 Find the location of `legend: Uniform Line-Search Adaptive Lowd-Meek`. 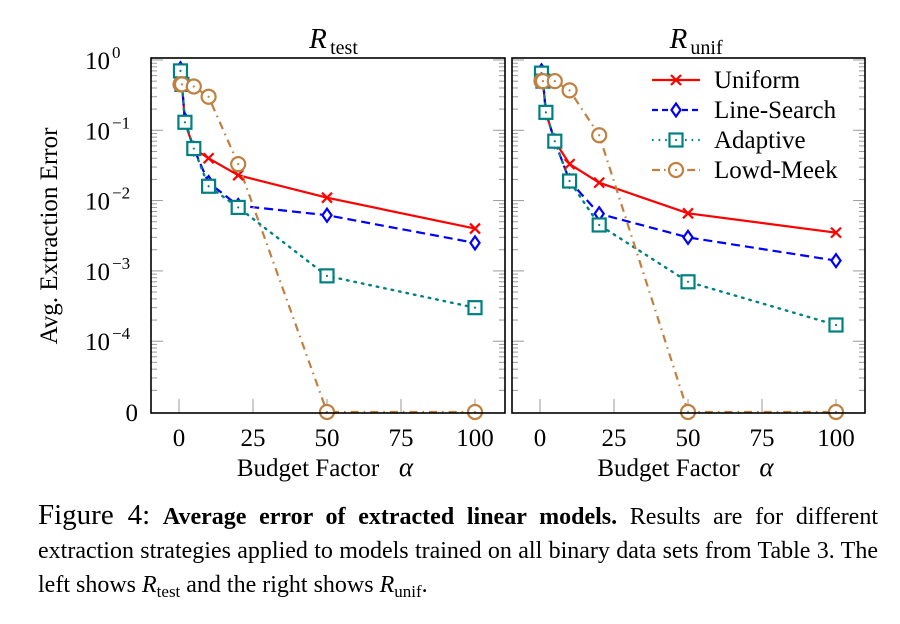

legend: Uniform Line-Search Adaptive Lowd-Meek is located at coordinates (745, 125).